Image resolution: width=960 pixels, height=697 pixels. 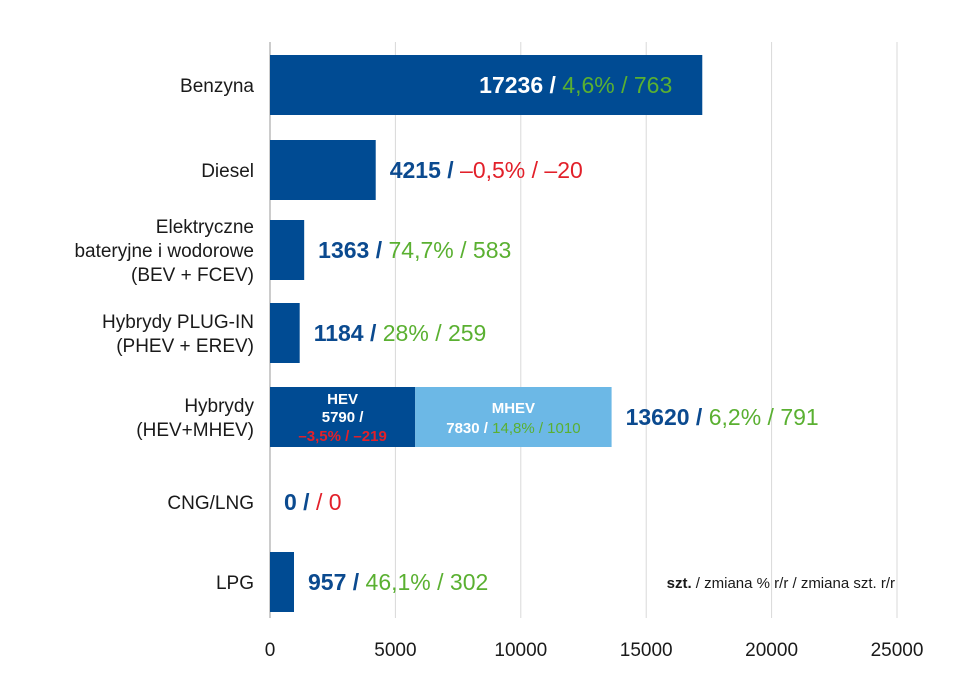 What do you see at coordinates (395, 650) in the screenshot?
I see `x-tick-label: 5000` at bounding box center [395, 650].